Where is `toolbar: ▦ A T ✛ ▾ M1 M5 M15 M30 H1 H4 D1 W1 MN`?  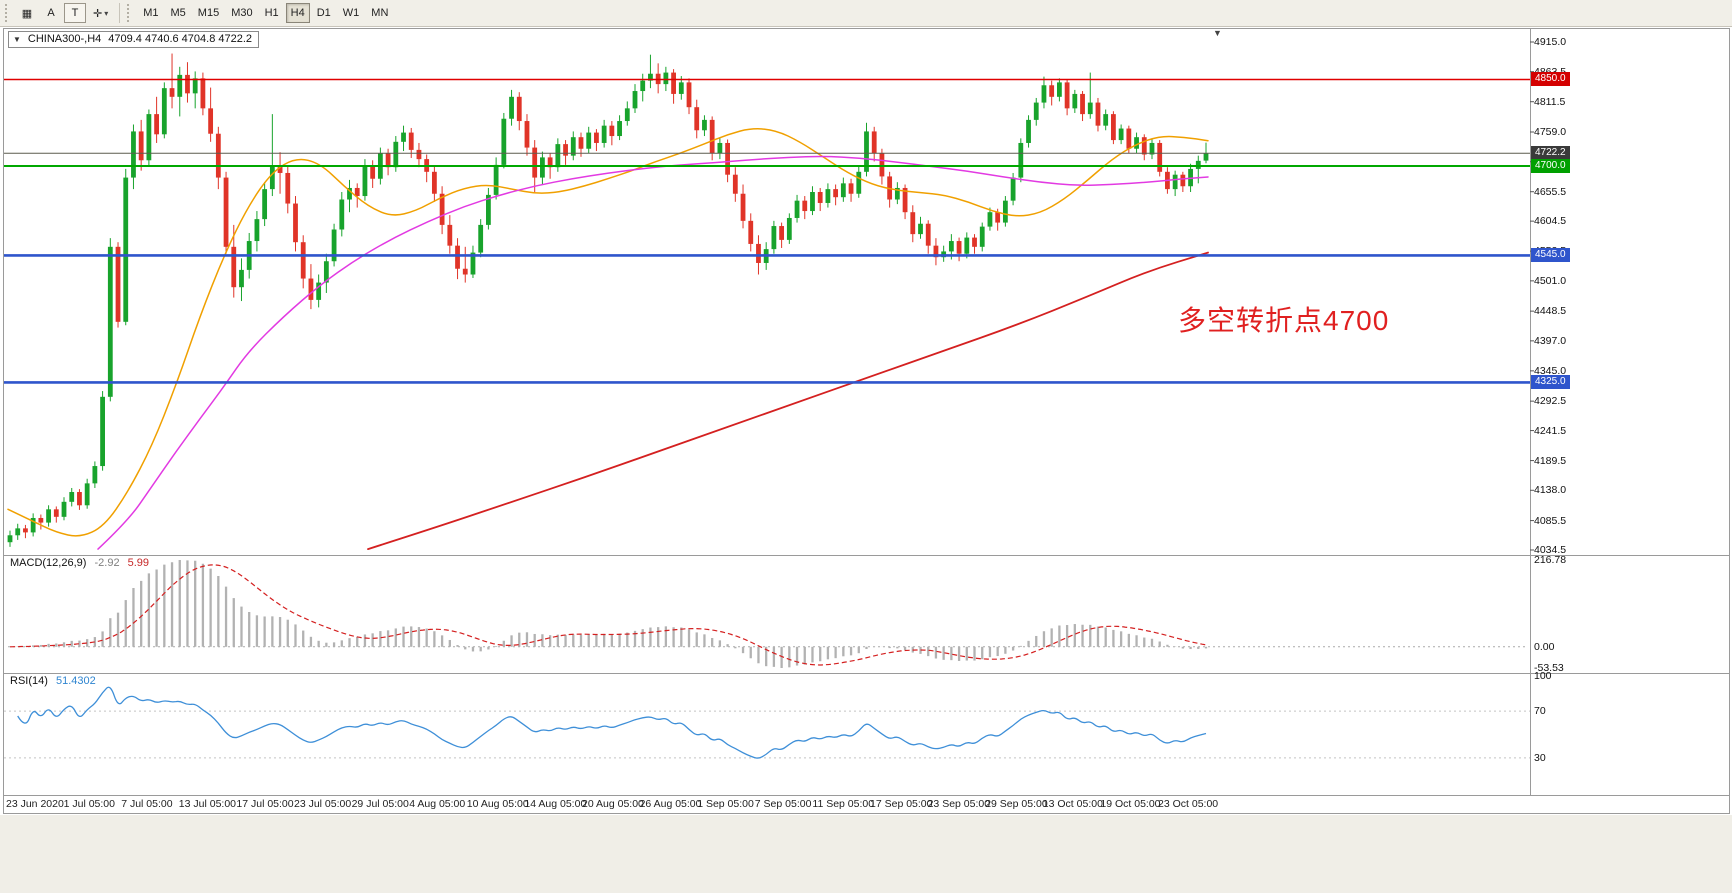
toolbar: ▦ A T ✛ ▾ M1 M5 M15 M30 H1 H4 D1 W1 MN is located at coordinates (866, 13).